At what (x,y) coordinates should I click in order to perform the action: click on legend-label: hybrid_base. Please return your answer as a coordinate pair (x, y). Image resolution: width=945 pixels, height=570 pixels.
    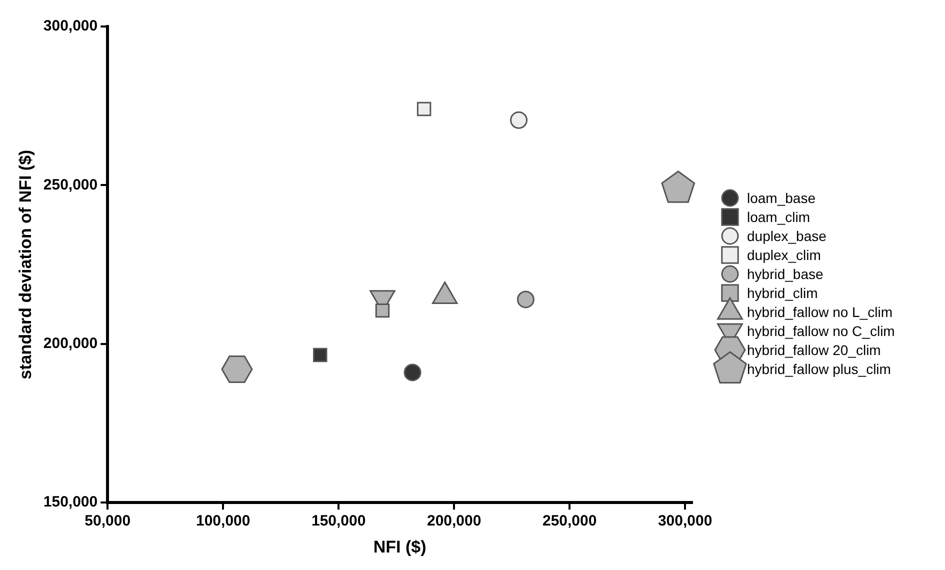
    Looking at the image, I should click on (785, 274).